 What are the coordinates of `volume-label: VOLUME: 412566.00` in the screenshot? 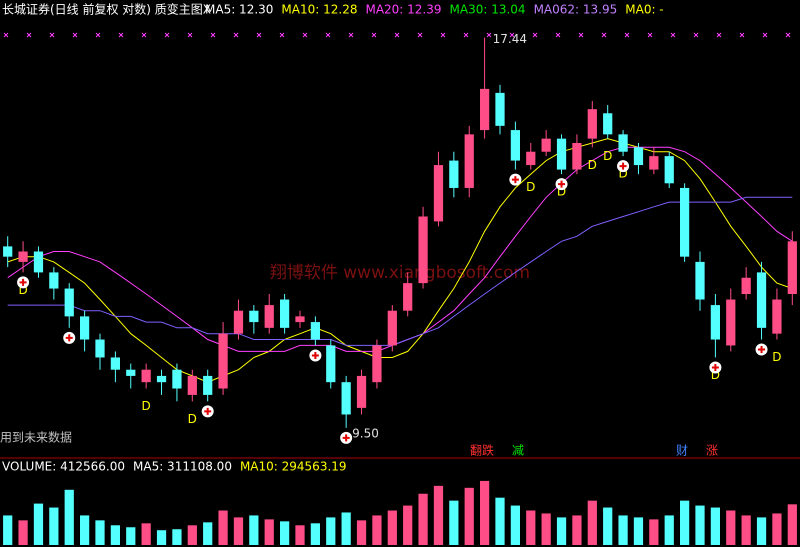 It's located at (63, 467).